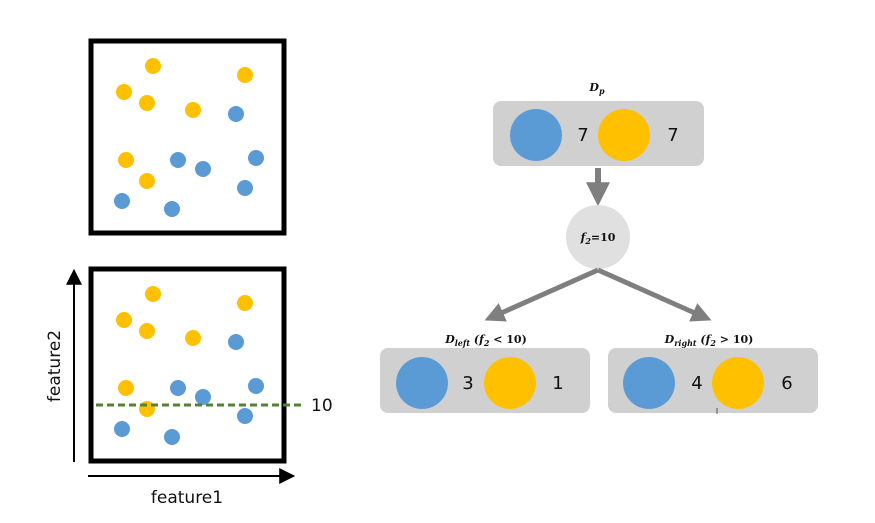 The width and height of the screenshot is (875, 523). Describe the element at coordinates (510, 383) in the screenshot. I see `left-yellow-class-circle` at that location.